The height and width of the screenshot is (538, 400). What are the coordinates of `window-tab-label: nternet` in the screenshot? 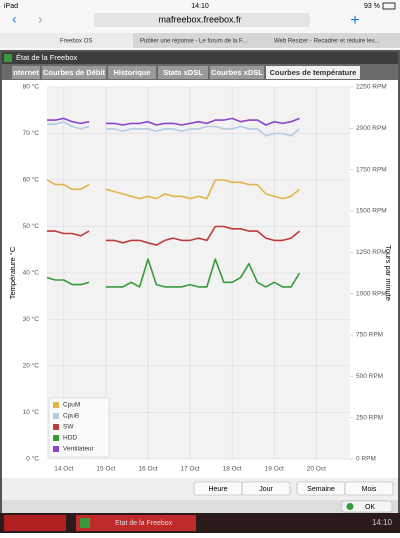 It's located at (26, 72).